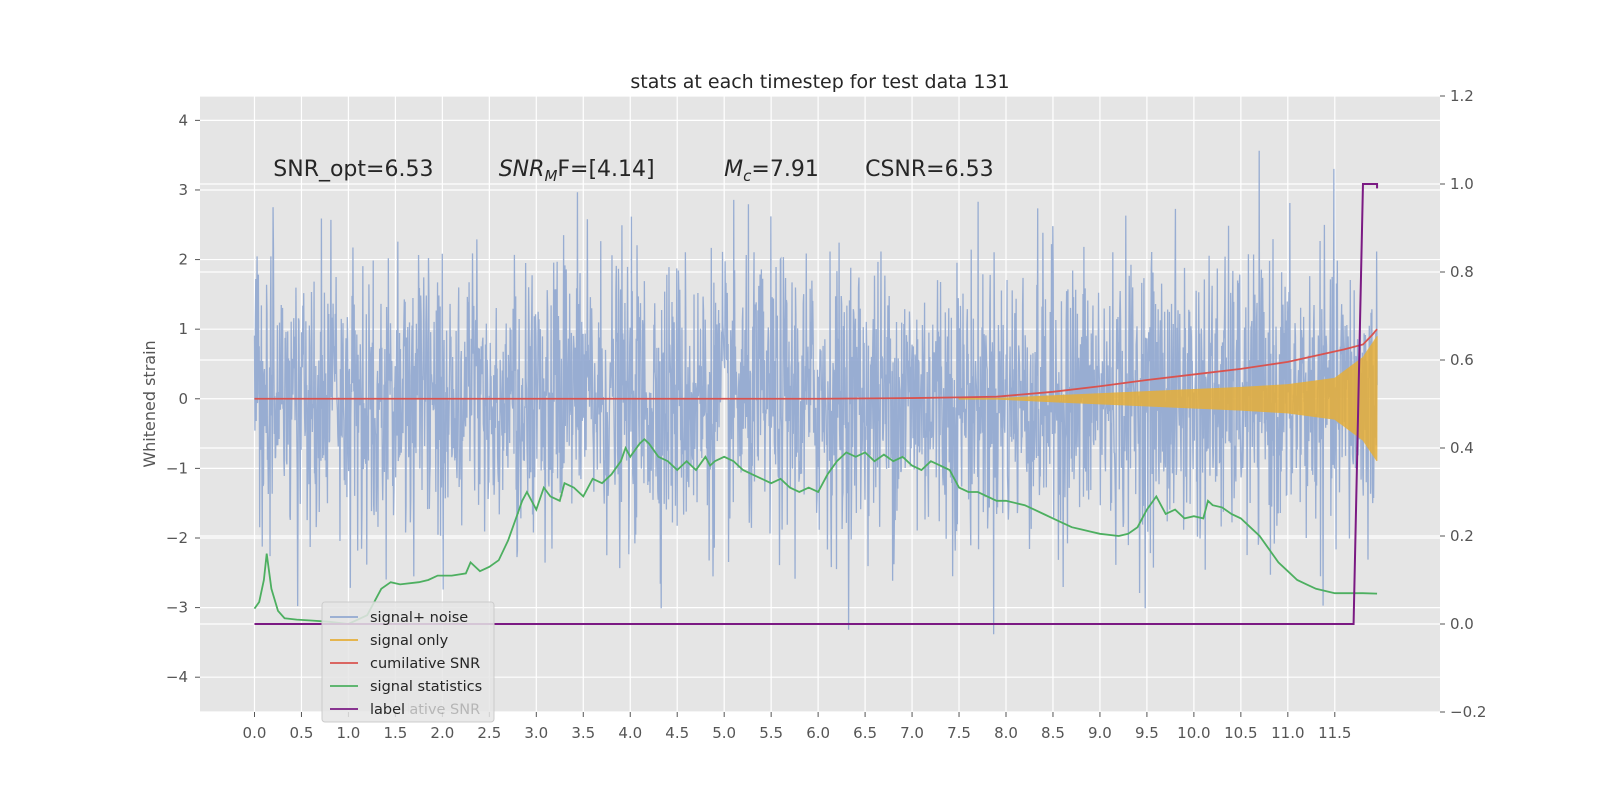  What do you see at coordinates (1053, 733) in the screenshot?
I see `x-tick-label: 8.5` at bounding box center [1053, 733].